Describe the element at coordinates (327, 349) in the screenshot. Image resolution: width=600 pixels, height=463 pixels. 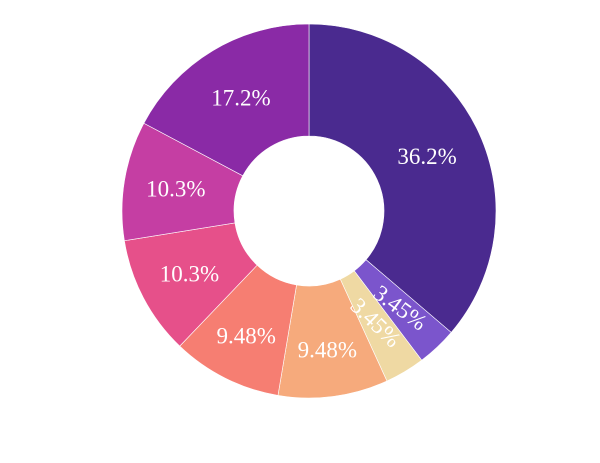
I see `slice-label-3: 9.48%` at that location.